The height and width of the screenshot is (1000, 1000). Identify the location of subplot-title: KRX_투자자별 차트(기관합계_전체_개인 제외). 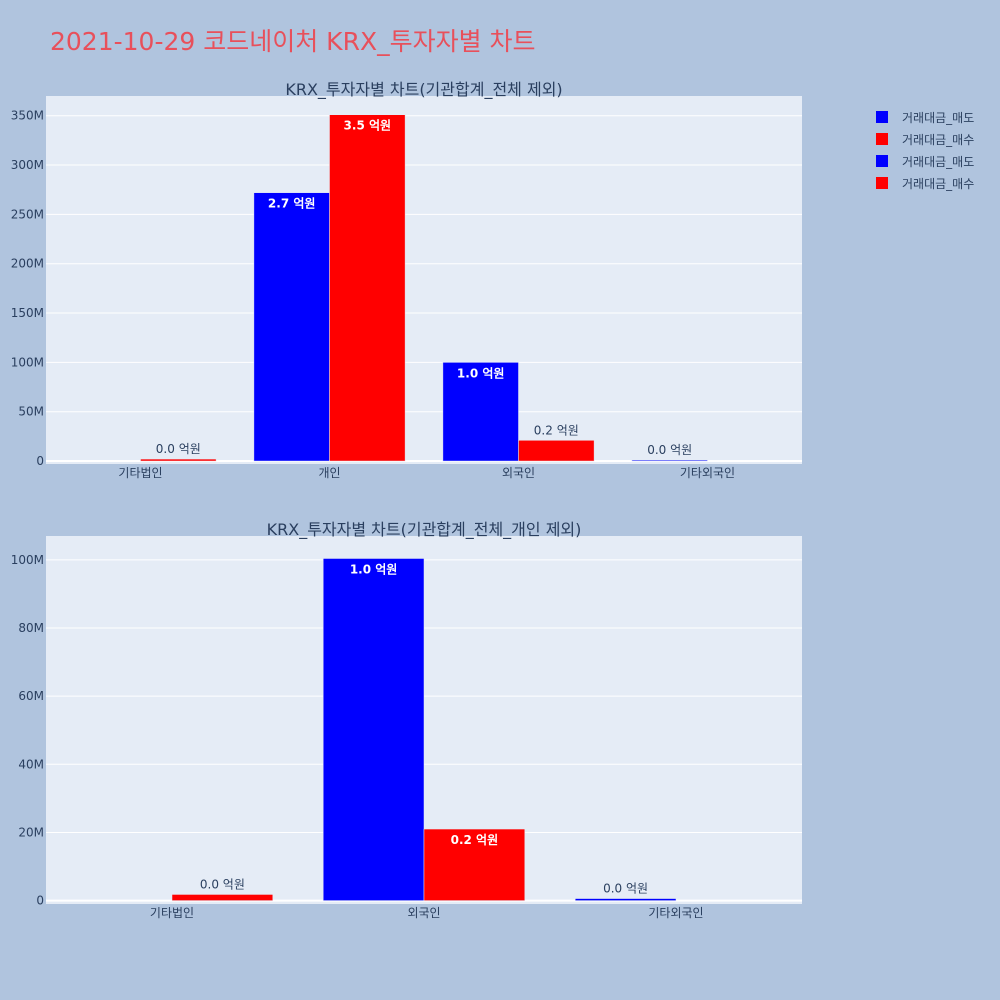
(424, 530).